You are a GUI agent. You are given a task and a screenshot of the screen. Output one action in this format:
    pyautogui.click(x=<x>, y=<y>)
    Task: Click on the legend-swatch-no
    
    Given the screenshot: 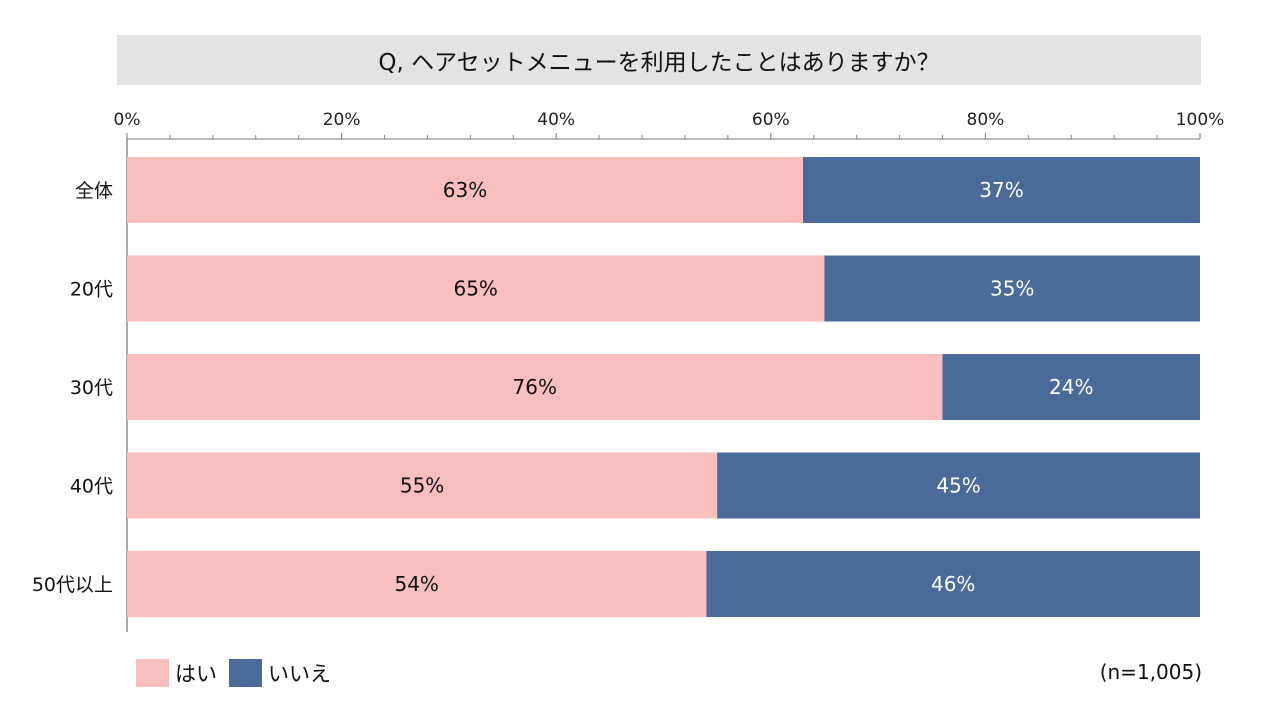 What is the action you would take?
    pyautogui.click(x=245, y=673)
    